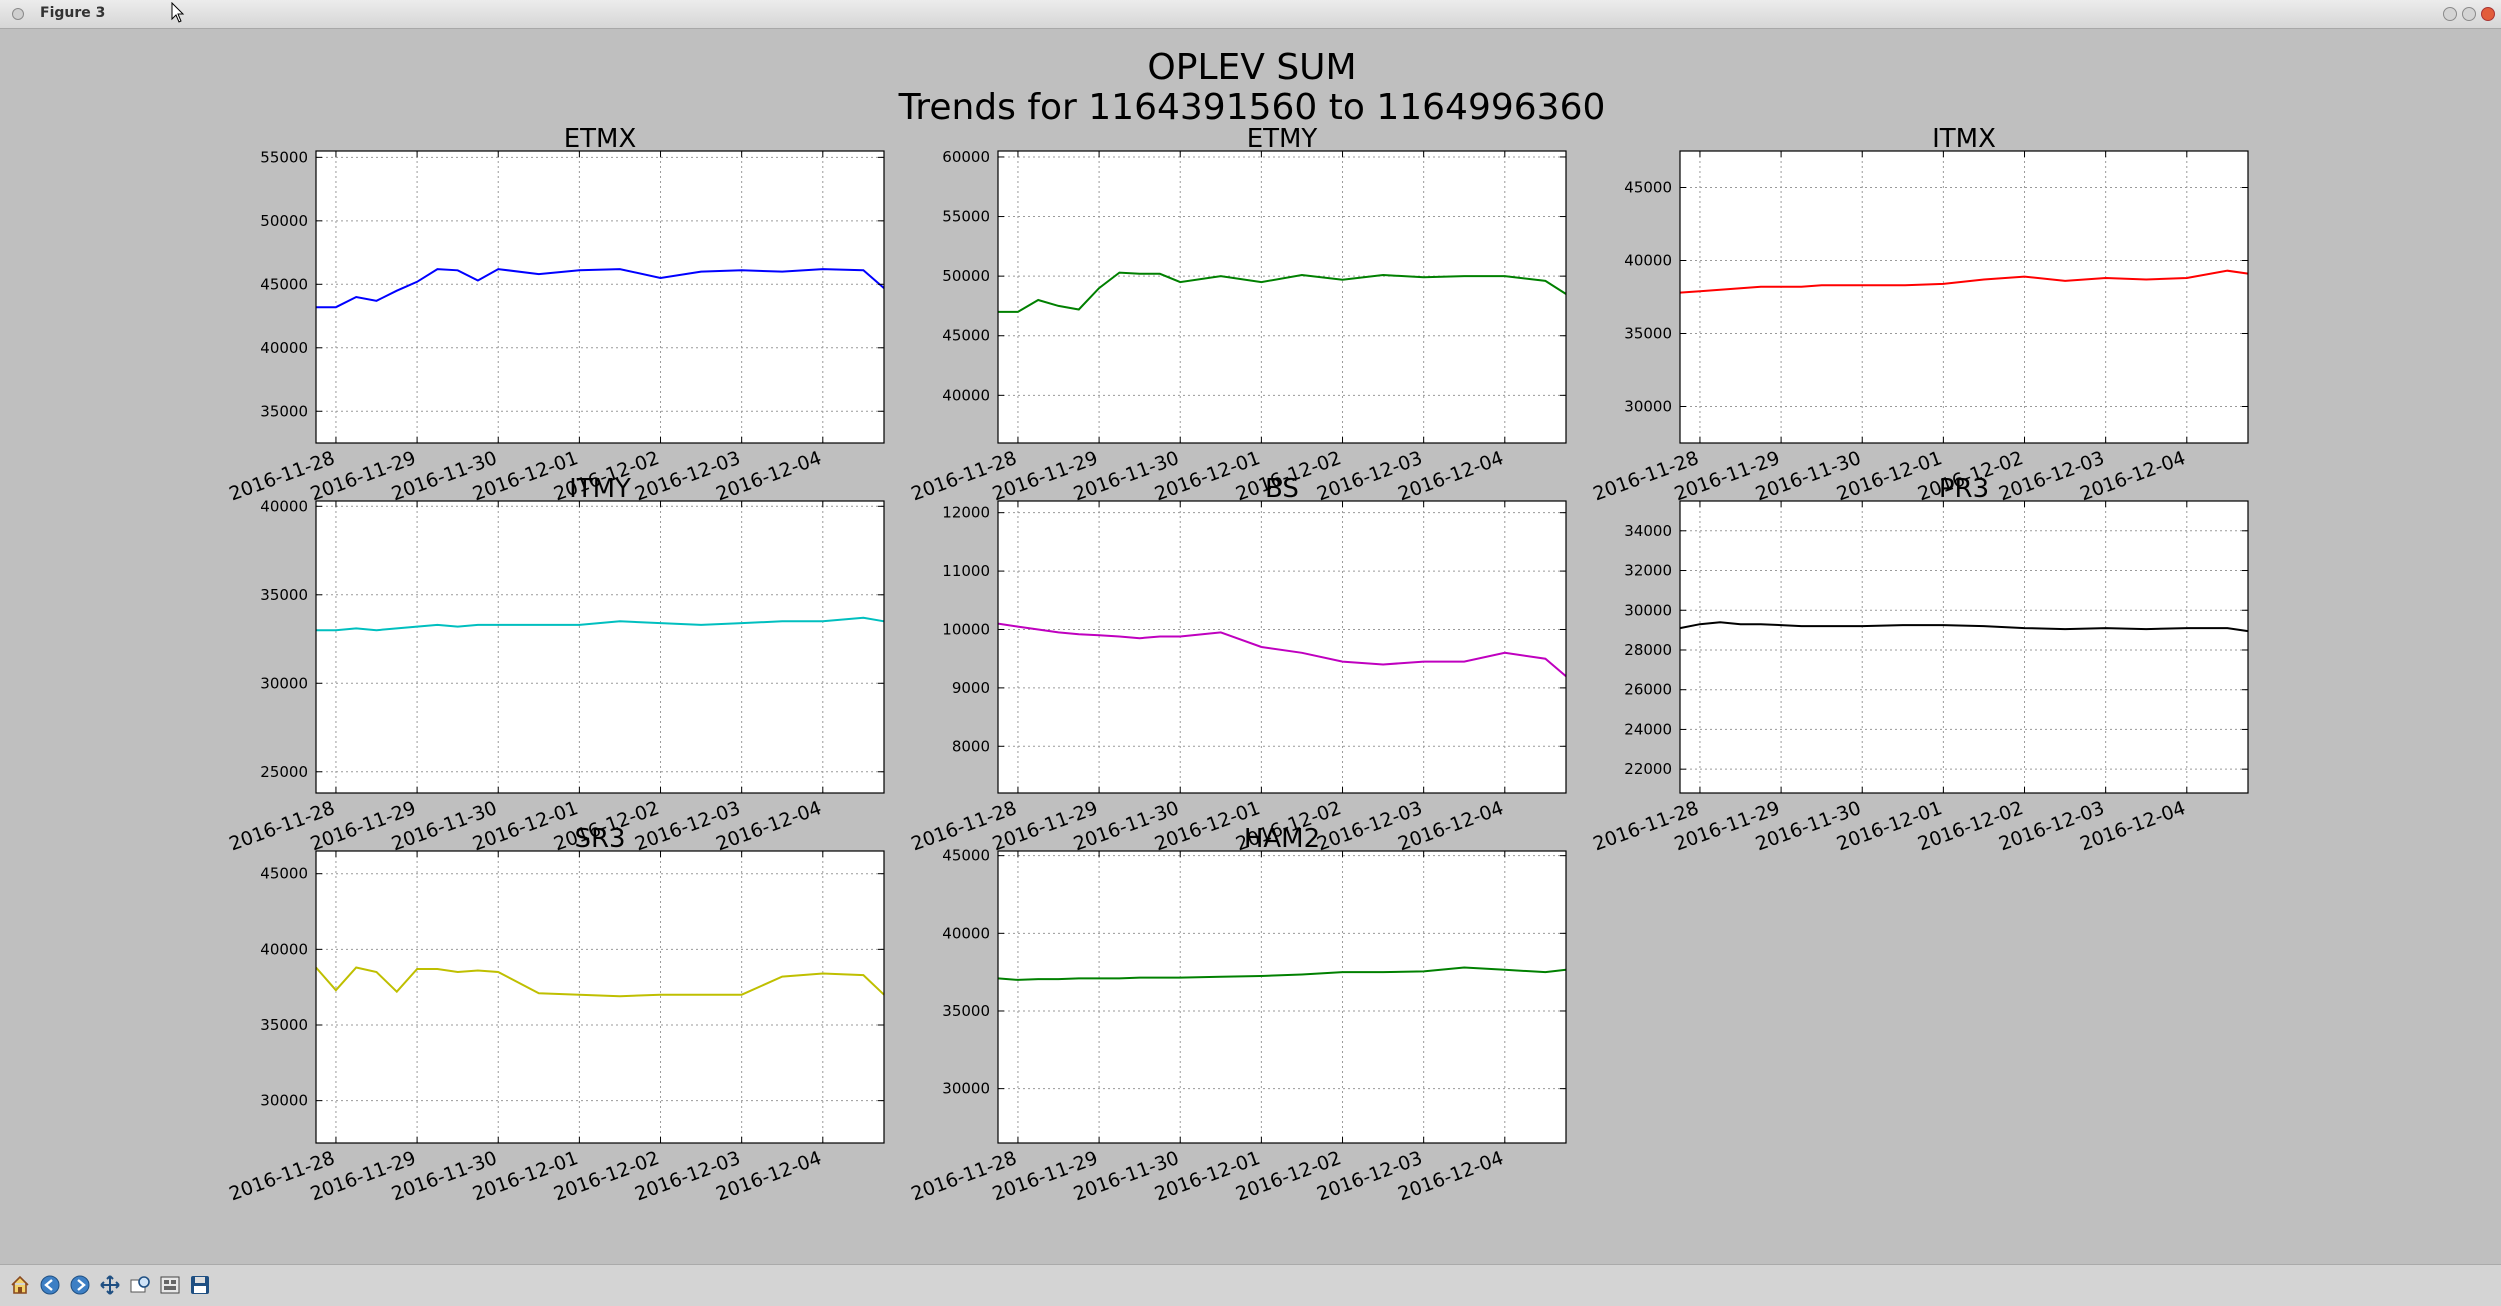  Describe the element at coordinates (600, 489) in the screenshot. I see `subplot-title: ITMY` at that location.